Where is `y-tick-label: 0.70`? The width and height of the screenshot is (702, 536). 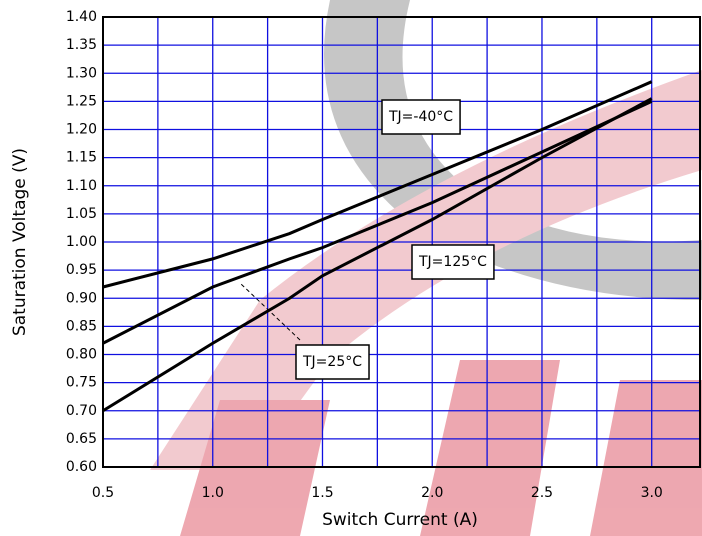 y-tick-label: 0.70 is located at coordinates (81, 411).